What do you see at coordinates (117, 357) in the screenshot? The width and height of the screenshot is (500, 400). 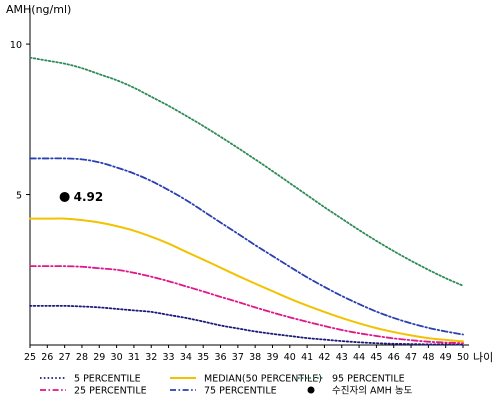 I see `x-tick-label: 30` at bounding box center [117, 357].